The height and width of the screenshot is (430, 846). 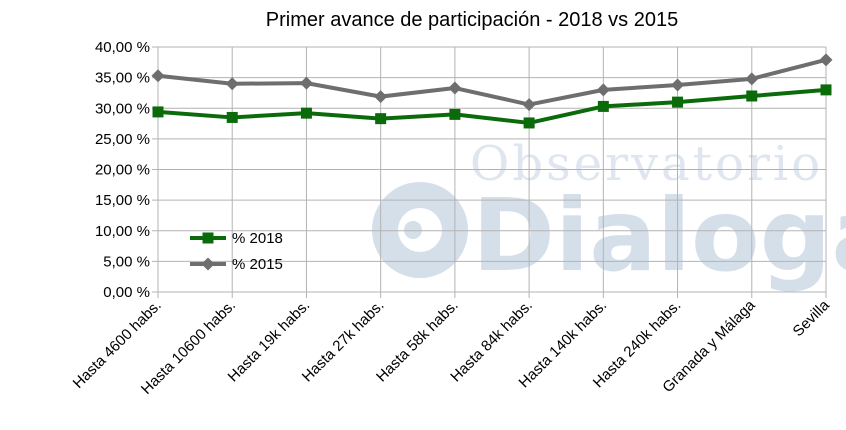 What do you see at coordinates (122, 78) in the screenshot?
I see `y-tick-label: 35,00 %` at bounding box center [122, 78].